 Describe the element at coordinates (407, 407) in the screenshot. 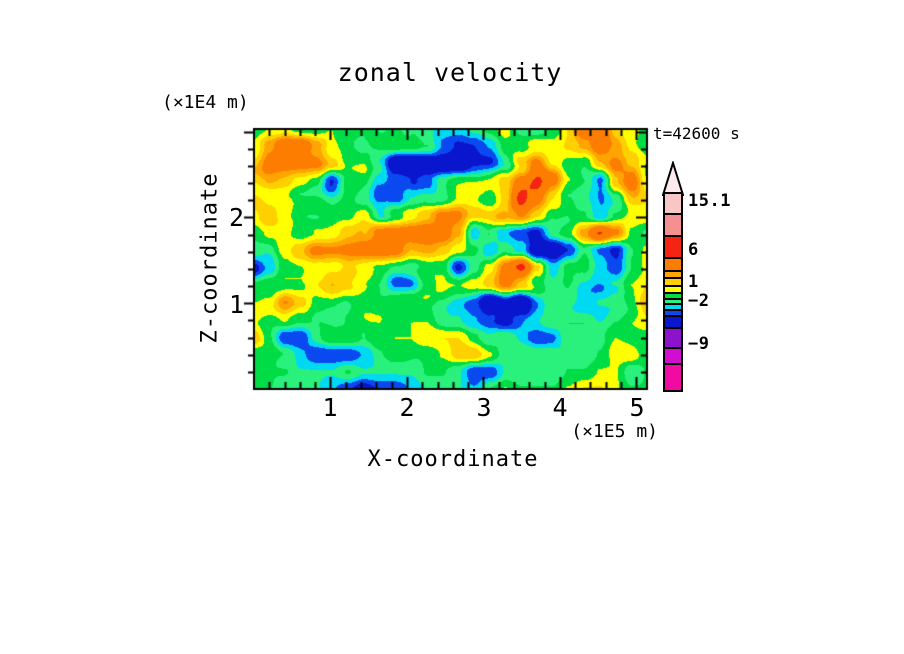

I see `x-tick-label-2: 2` at that location.